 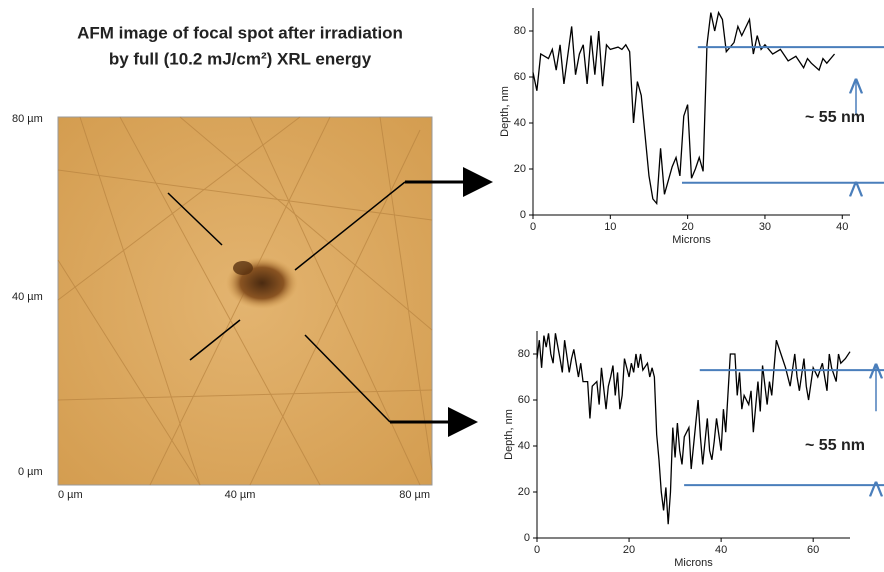 I want to click on image-y-label: 0 µm, so click(x=30, y=472).